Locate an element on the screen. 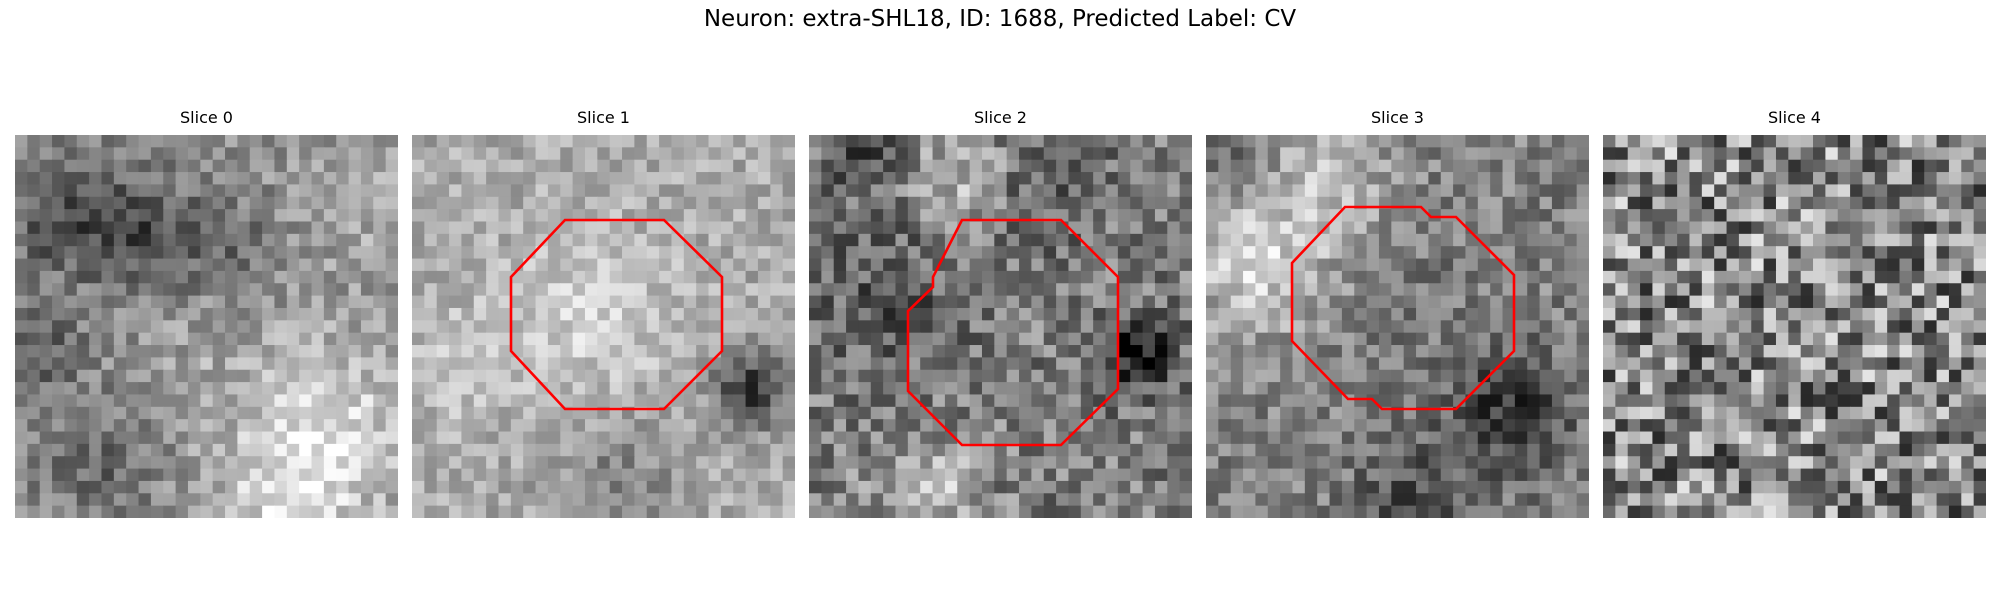  slice-panel-1: Slice 1 is located at coordinates (603, 333).